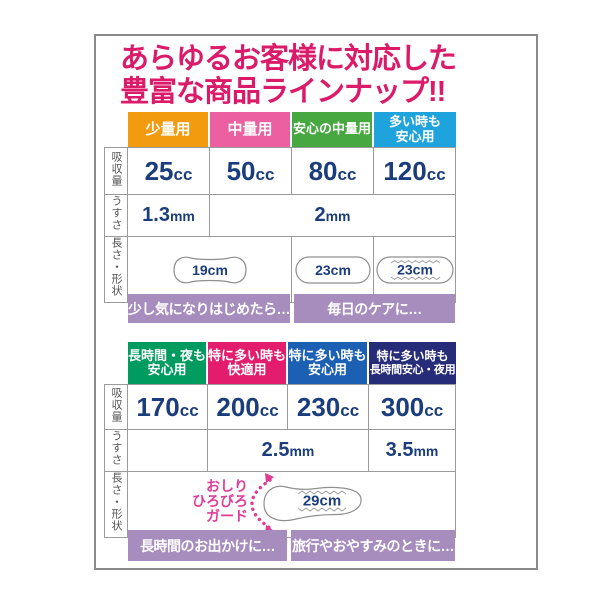 The image size is (600, 600). I want to click on absorption-number: 200, so click(238, 406).